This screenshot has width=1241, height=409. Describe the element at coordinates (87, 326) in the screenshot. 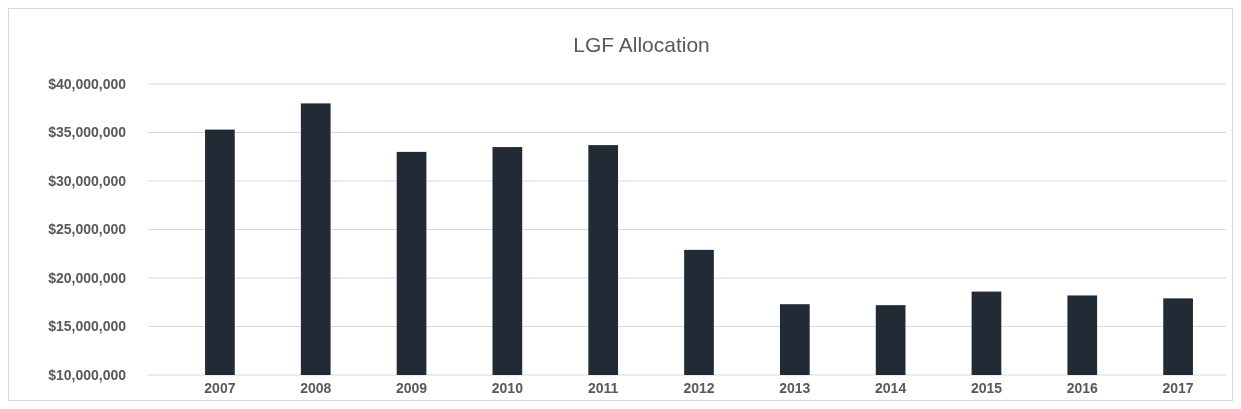

I see `y-tick-label: $15,000,000` at that location.